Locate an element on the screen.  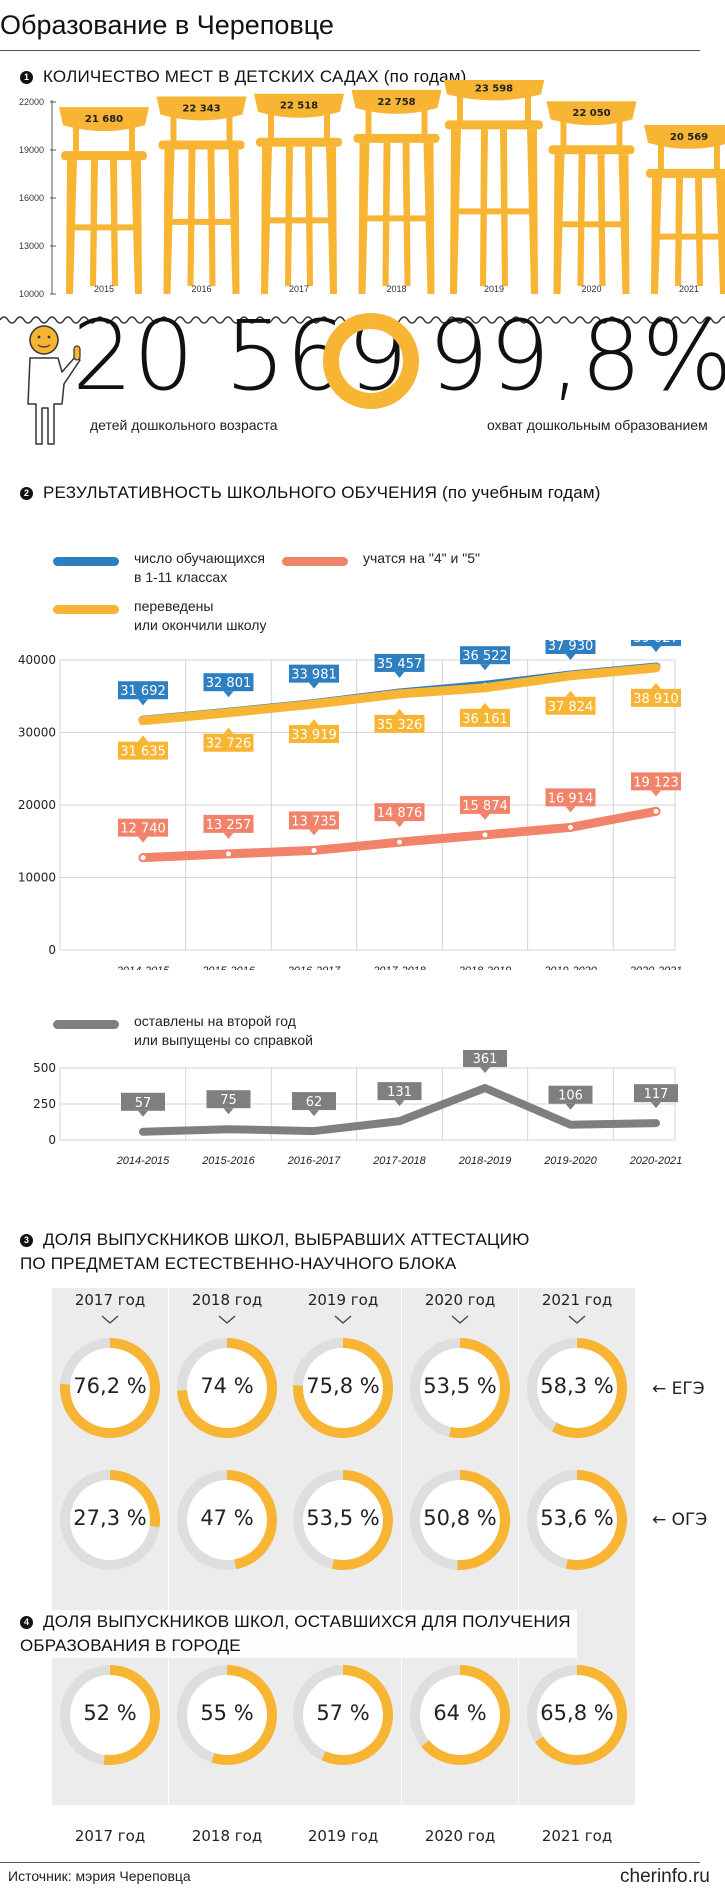
y-tick-label: 500 is located at coordinates (44, 1068).